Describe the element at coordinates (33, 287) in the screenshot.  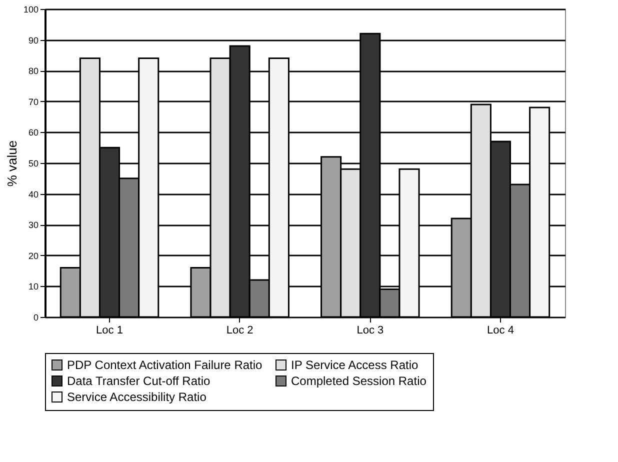
I see `y-tick-label: 10` at that location.